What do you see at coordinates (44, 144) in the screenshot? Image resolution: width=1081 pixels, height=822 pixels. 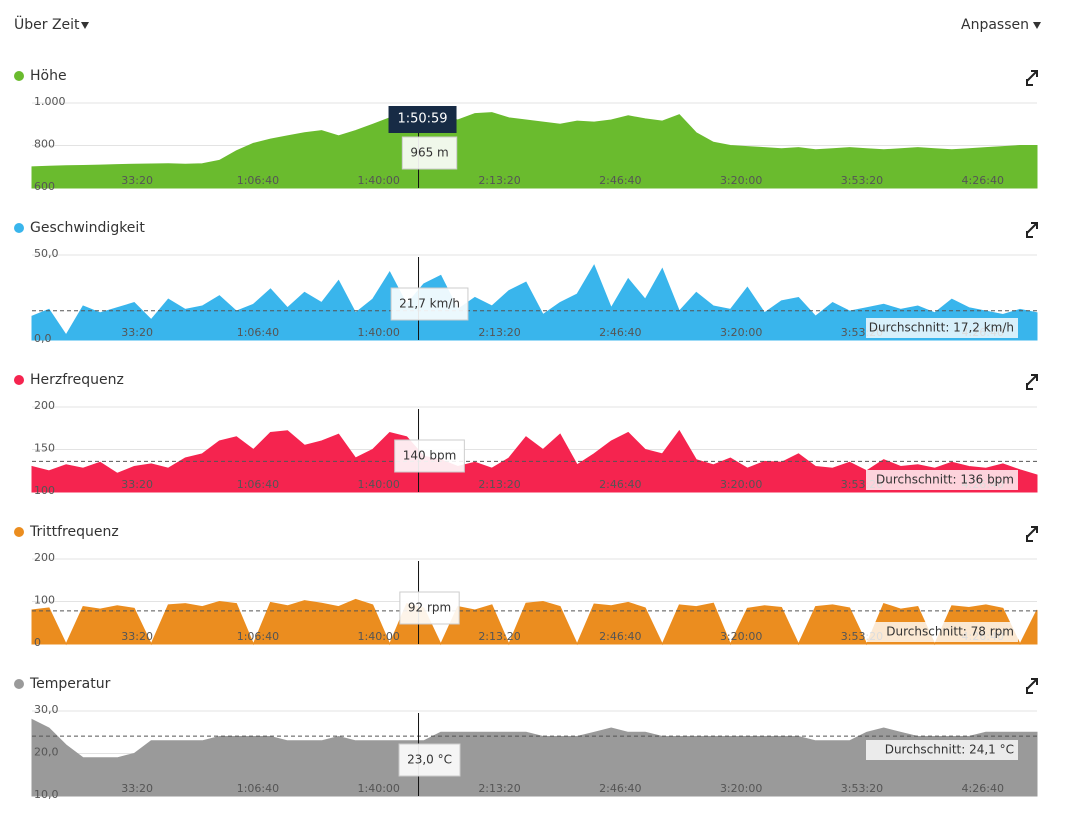 I see `y-tick-label: 800` at bounding box center [44, 144].